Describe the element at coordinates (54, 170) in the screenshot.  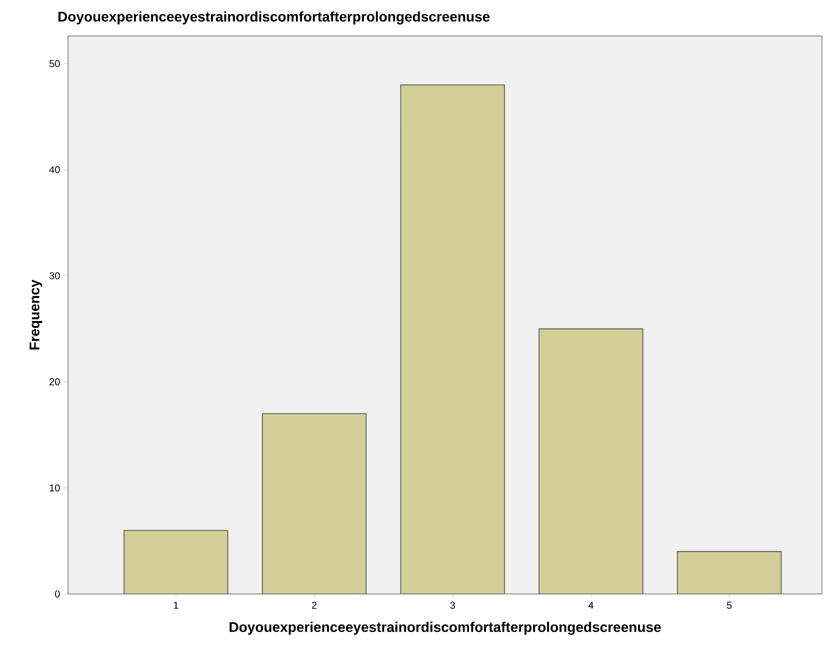
I see `y-tick-label: 40` at that location.